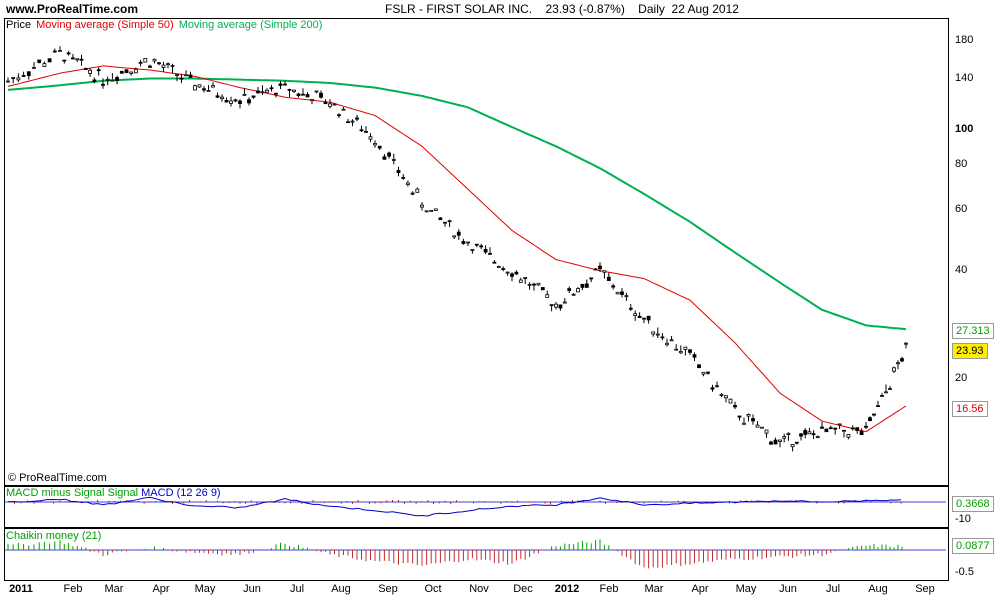  Describe the element at coordinates (746, 589) in the screenshot. I see `x-label-may-2012: May` at that location.